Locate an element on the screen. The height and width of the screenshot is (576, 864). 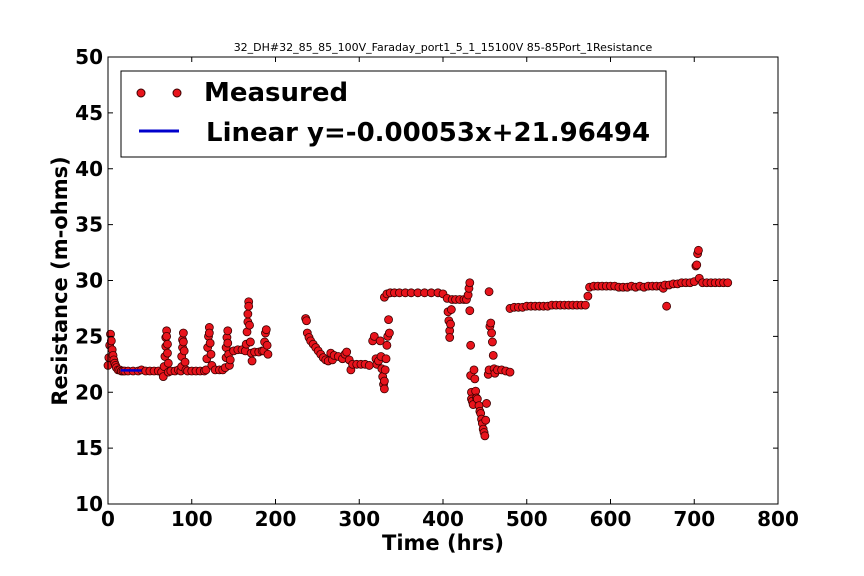
y-tick-label-6: 40 is located at coordinates (89, 169).